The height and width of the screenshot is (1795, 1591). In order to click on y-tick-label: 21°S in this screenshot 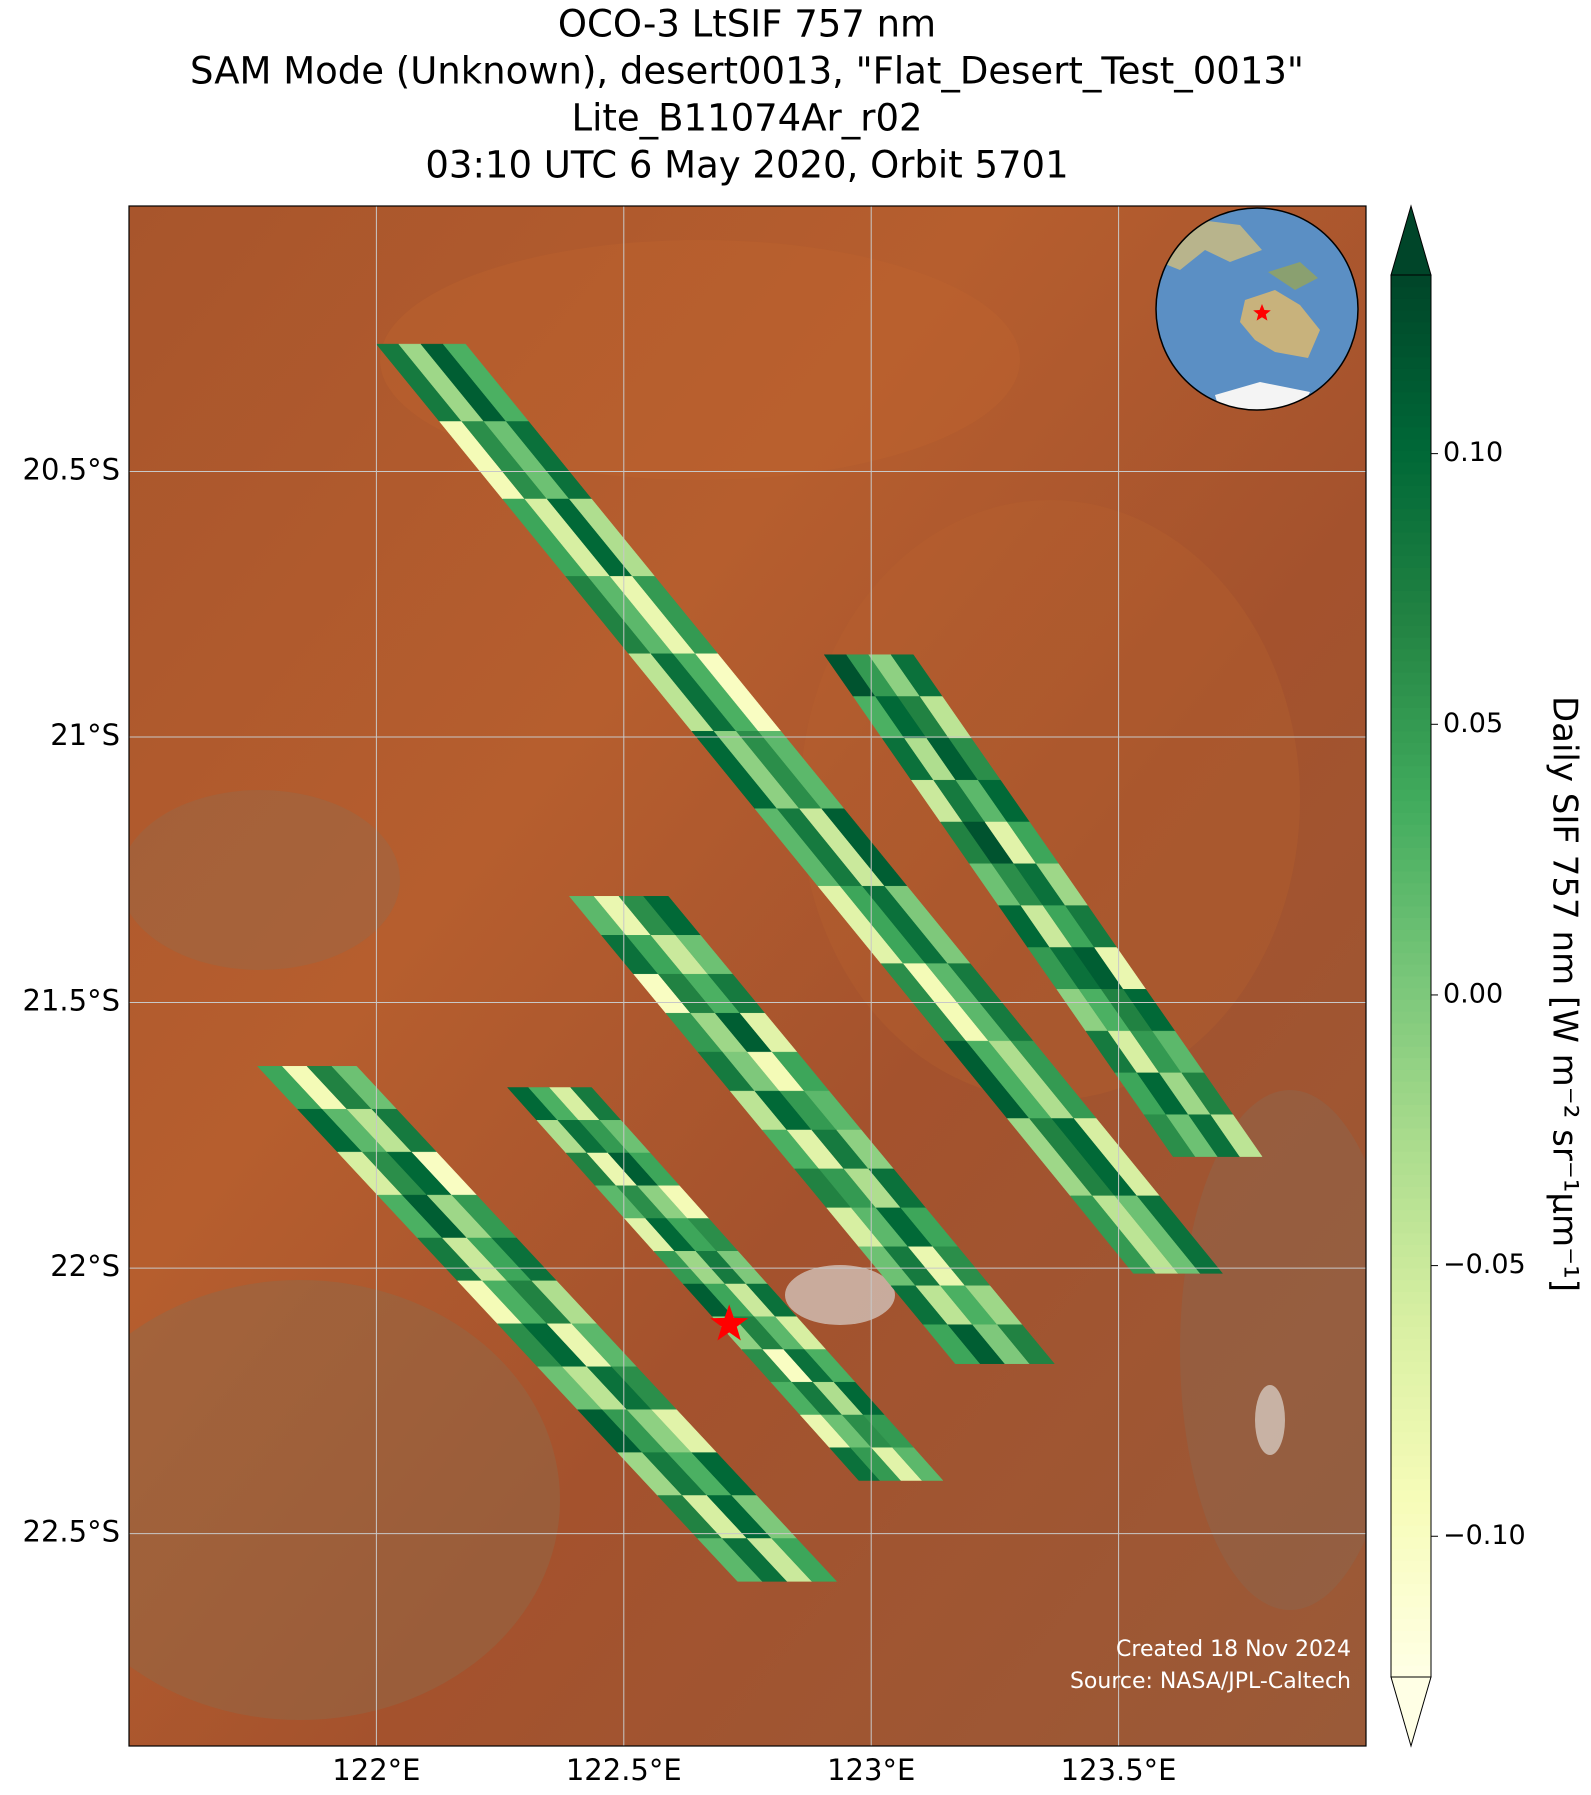, I will do `click(85, 735)`.